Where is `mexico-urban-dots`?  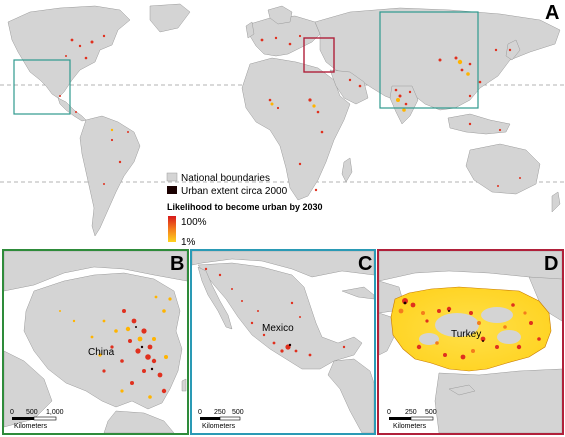 mexico-urban-dots is located at coordinates (275, 312).